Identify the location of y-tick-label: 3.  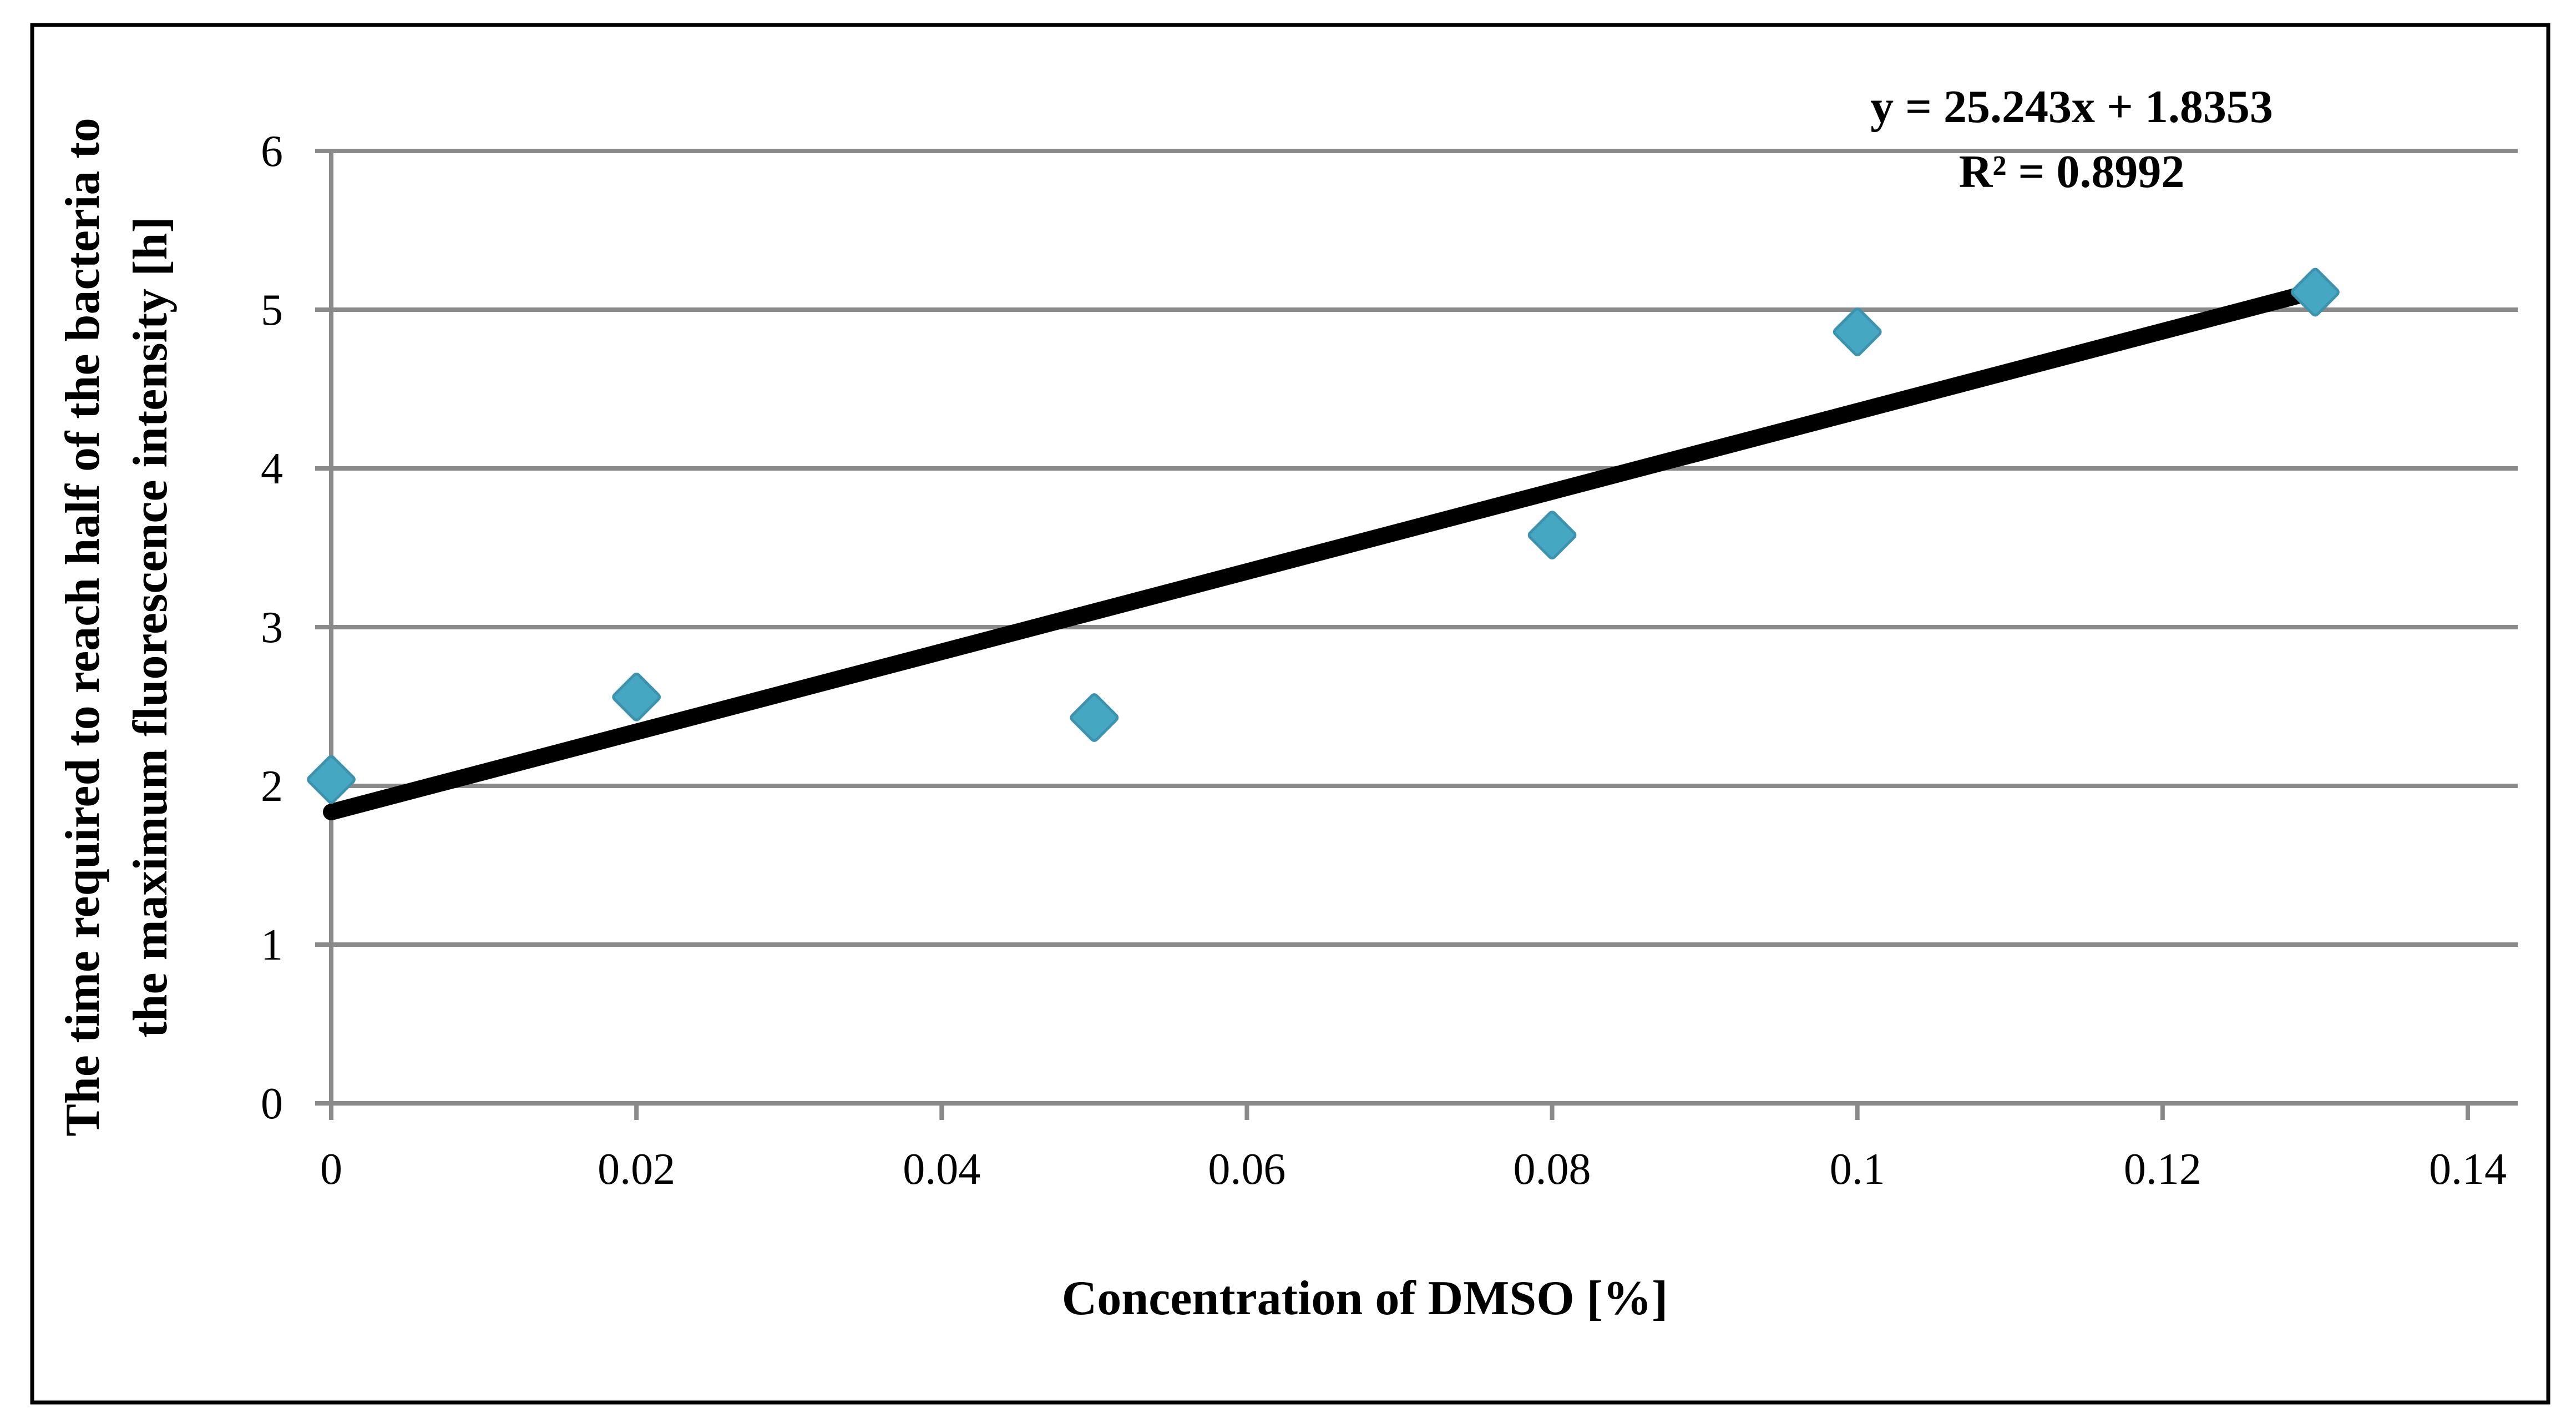
(272, 627).